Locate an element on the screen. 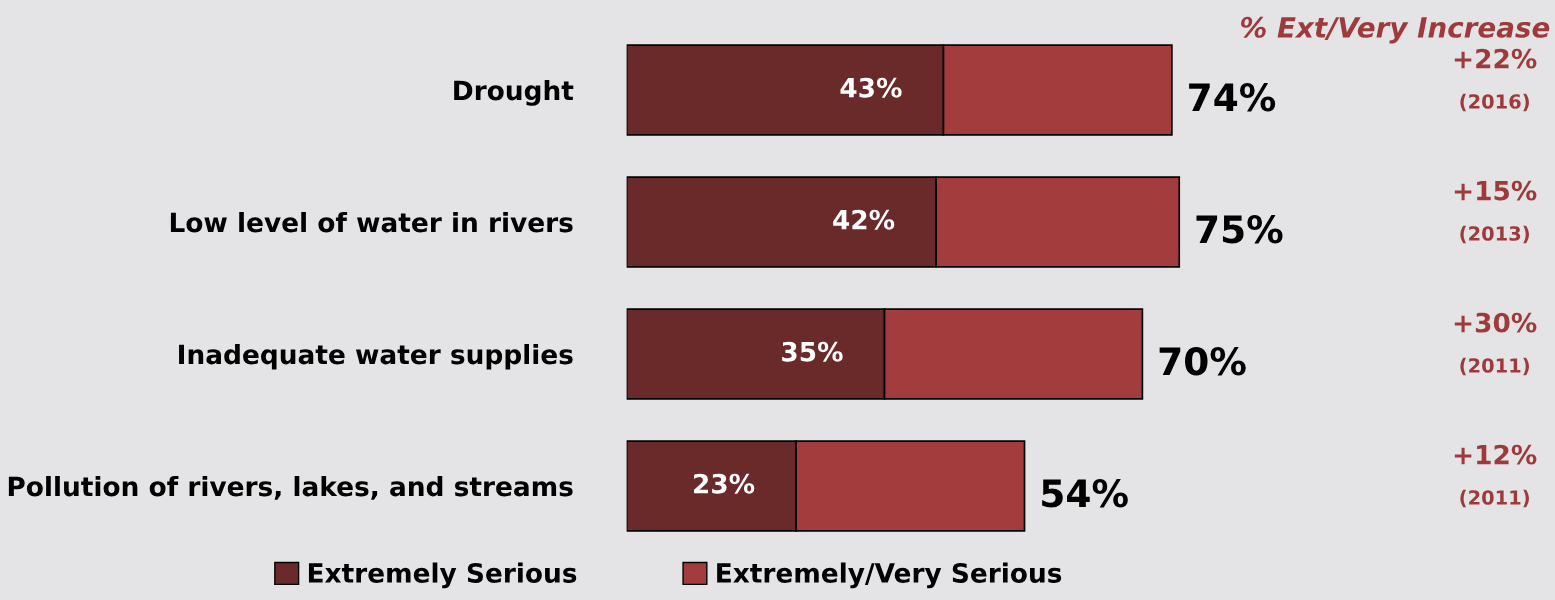 This screenshot has width=1555, height=600. y-tick-label: Inadequate water supplies is located at coordinates (376, 356).